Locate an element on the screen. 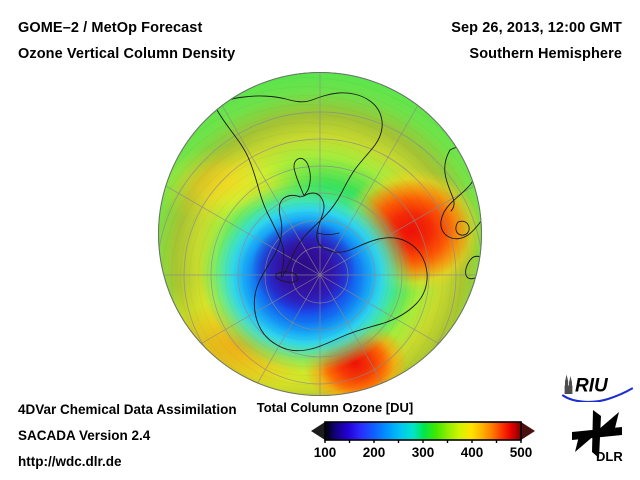 The width and height of the screenshot is (640, 480). dlr-logo-svg: DLR is located at coordinates (597, 437).